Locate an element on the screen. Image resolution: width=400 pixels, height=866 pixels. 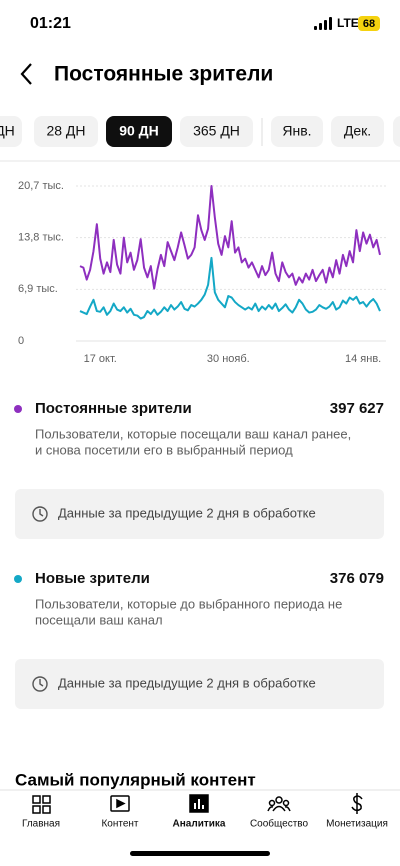
metric-description: и снова посетили его в выбранный период is located at coordinates (164, 449).